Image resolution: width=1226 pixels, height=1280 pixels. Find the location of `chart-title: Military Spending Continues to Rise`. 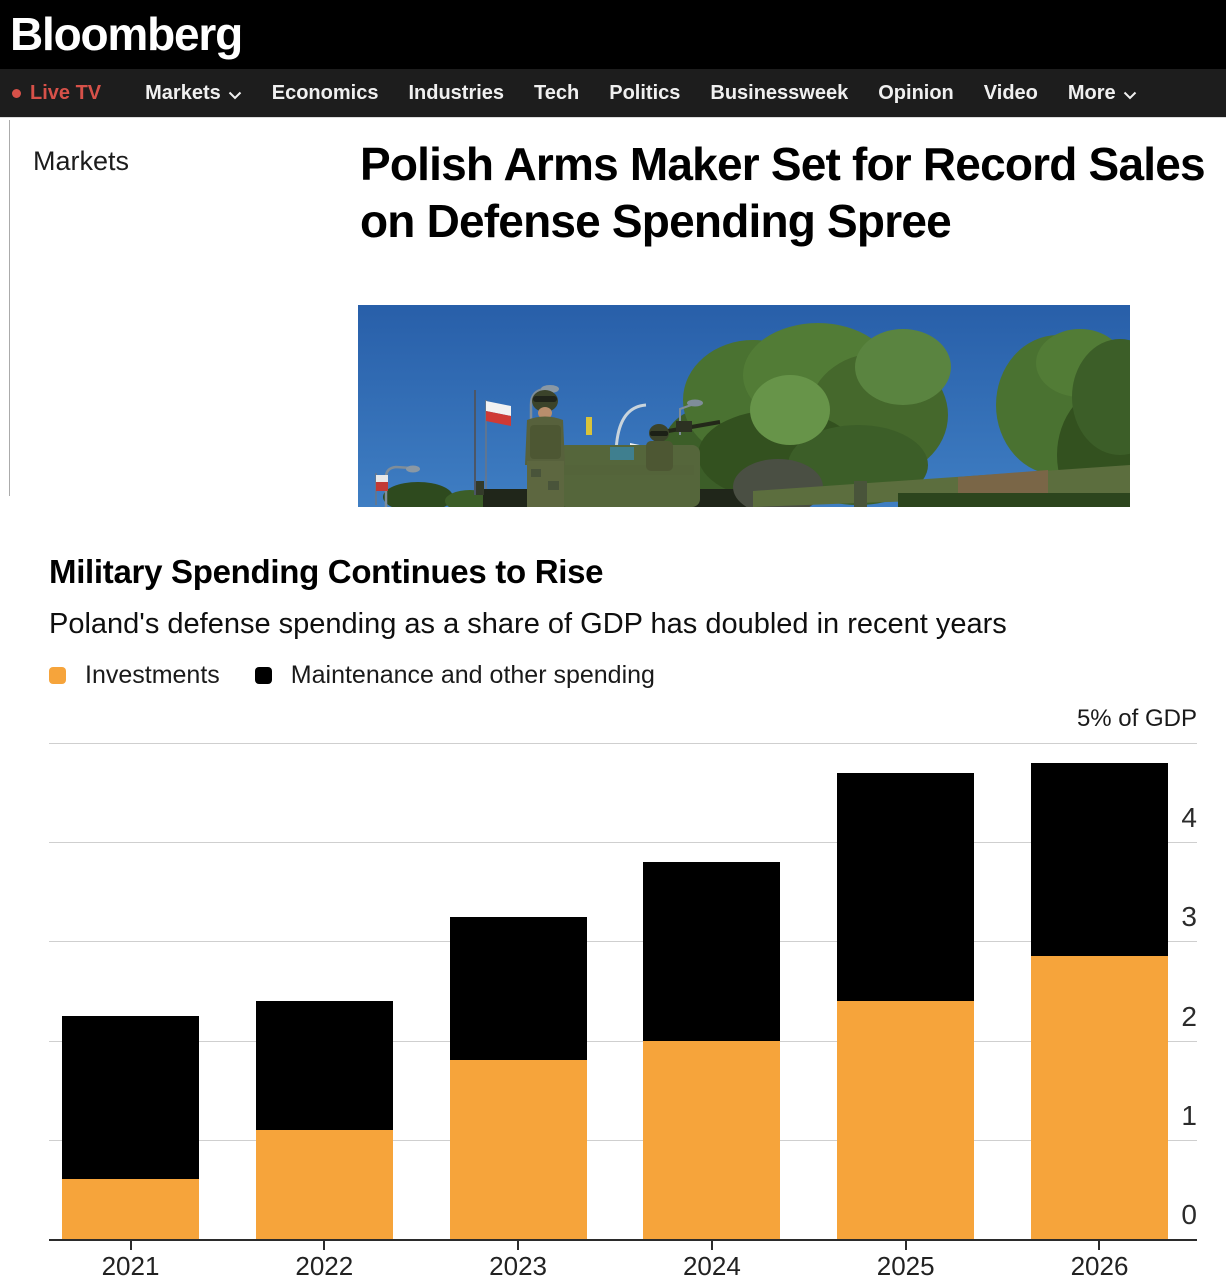

chart-title: Military Spending Continues to Rise is located at coordinates (326, 571).